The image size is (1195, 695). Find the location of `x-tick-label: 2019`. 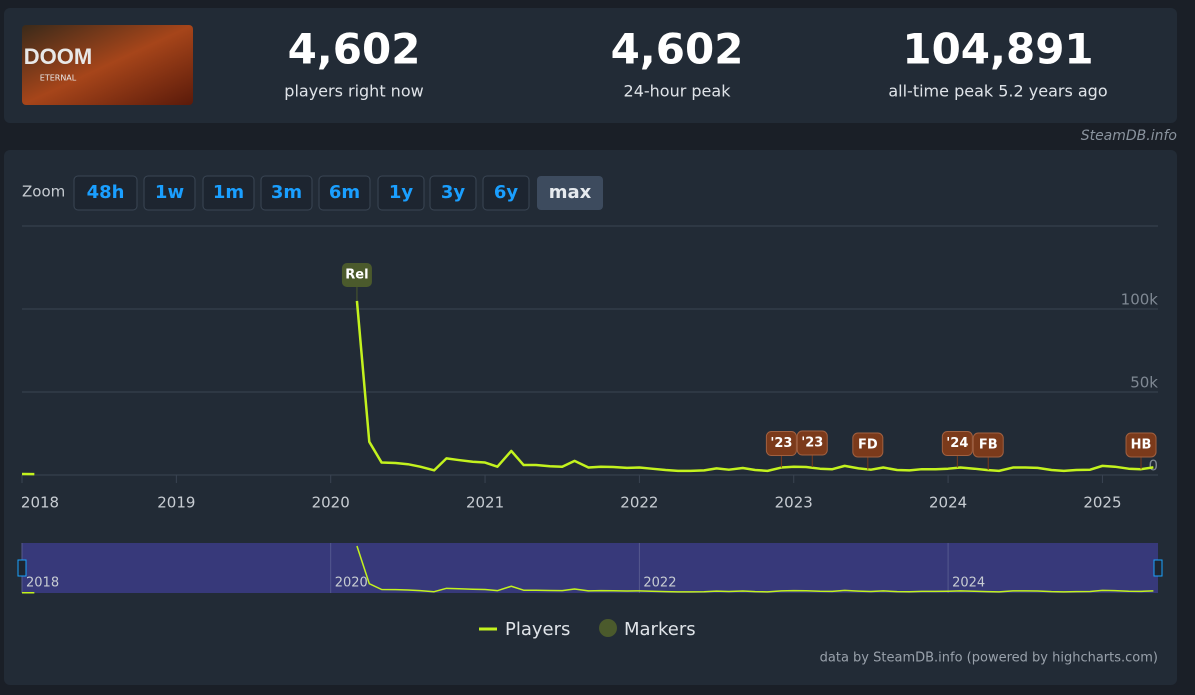

x-tick-label: 2019 is located at coordinates (176, 503).